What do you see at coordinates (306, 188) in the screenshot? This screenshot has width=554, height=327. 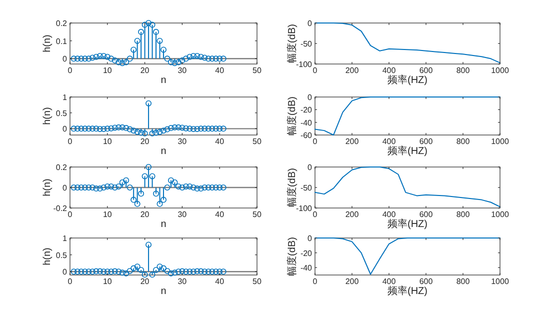 I see `y-tick-label: -50` at bounding box center [306, 188].